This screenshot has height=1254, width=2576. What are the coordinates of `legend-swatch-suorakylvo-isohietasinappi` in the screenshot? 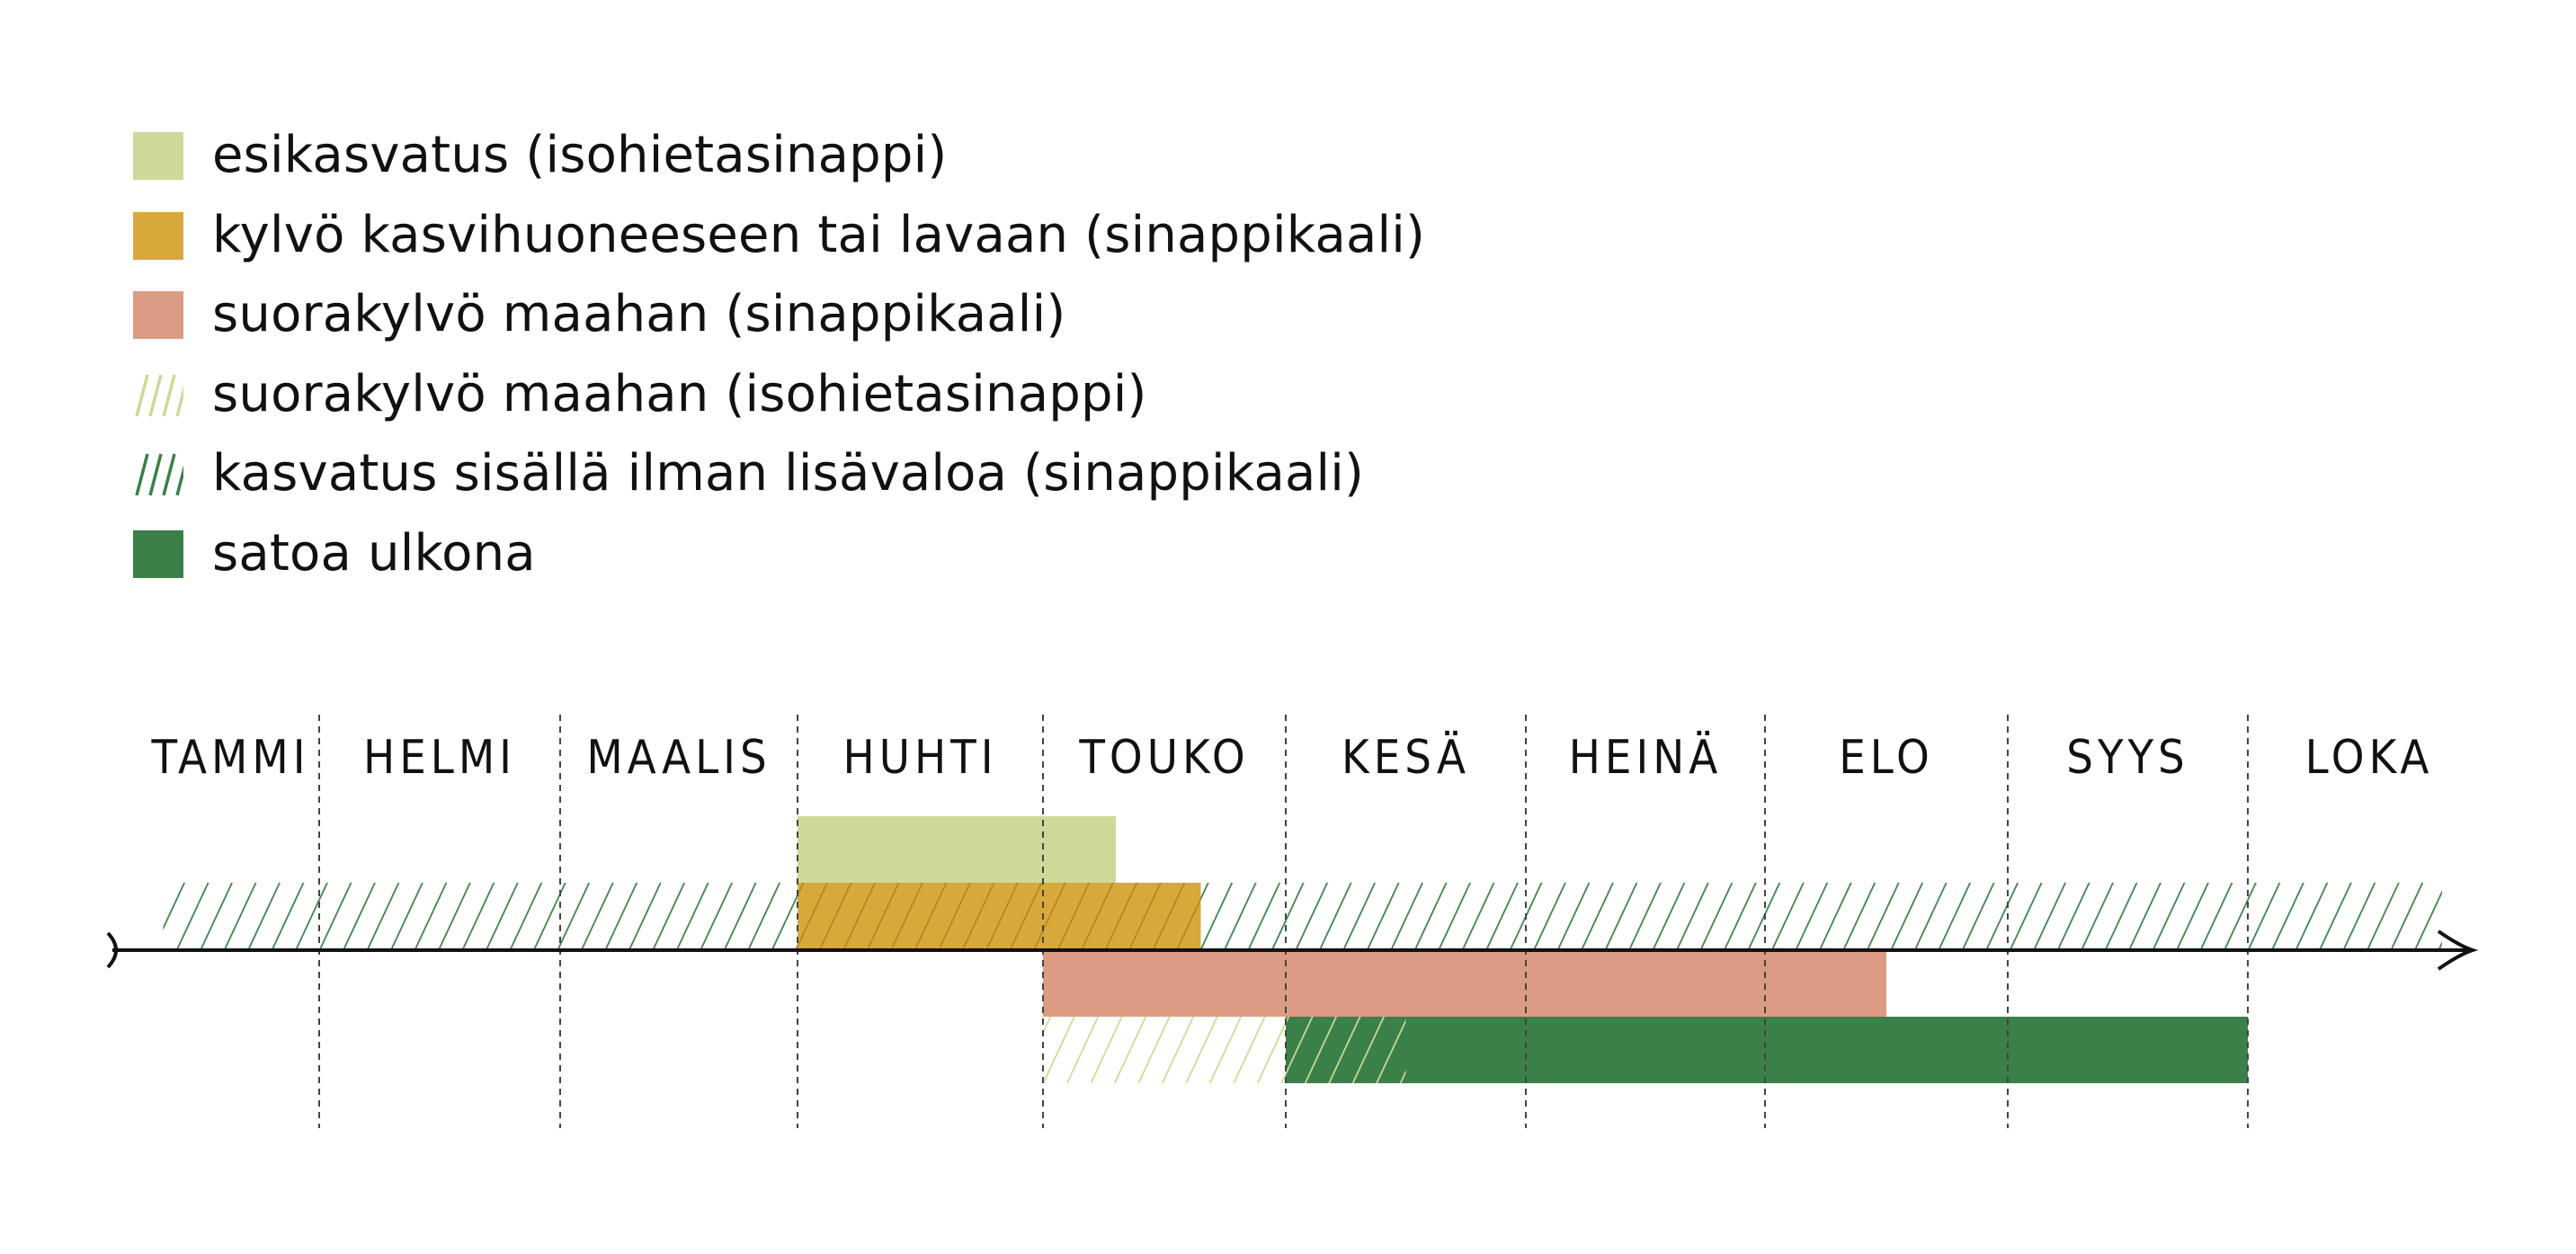 It's located at (159, 395).